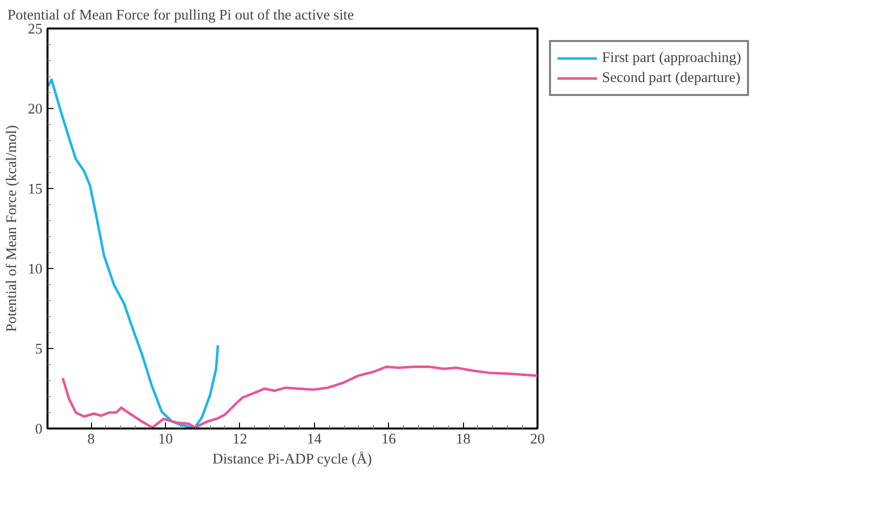 This screenshot has height=523, width=877. Describe the element at coordinates (292, 459) in the screenshot. I see `x-axis-title: Distance Pi-ADP cycle (Å)` at that location.